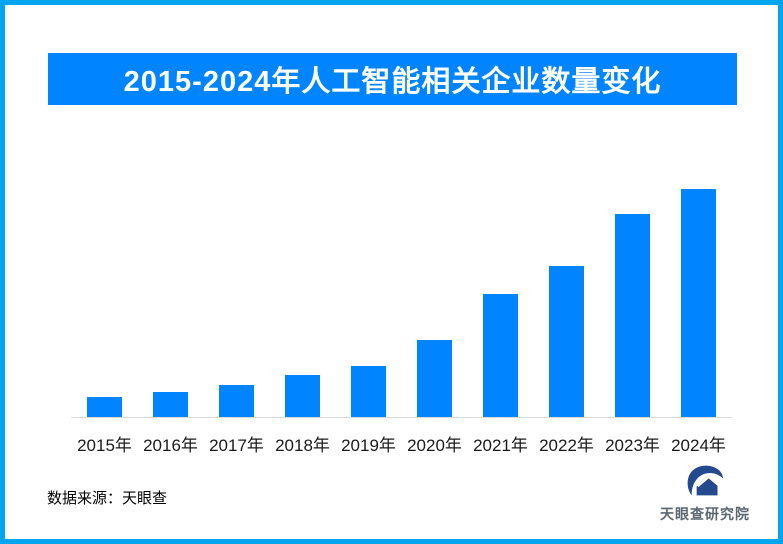  I want to click on bar-2020年, so click(434, 378).